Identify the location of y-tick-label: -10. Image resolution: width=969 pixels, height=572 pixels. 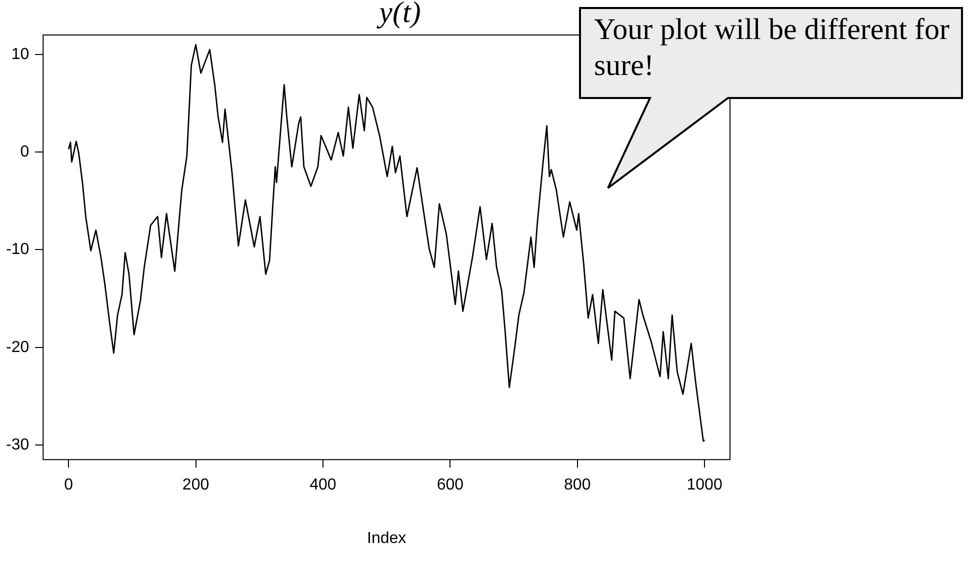
(18, 249).